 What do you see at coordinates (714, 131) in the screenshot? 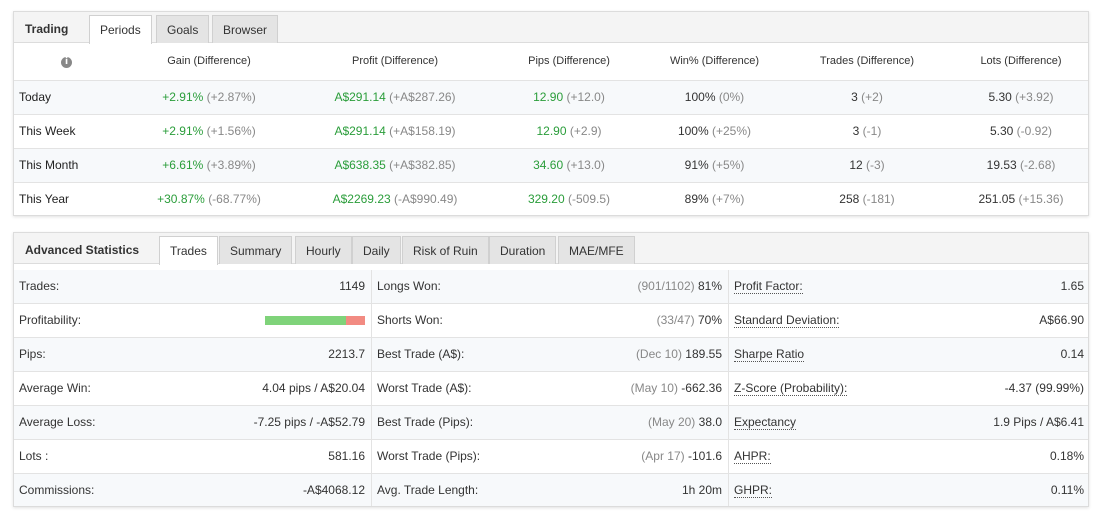
I see `win-cell: 100% (+25%)` at bounding box center [714, 131].